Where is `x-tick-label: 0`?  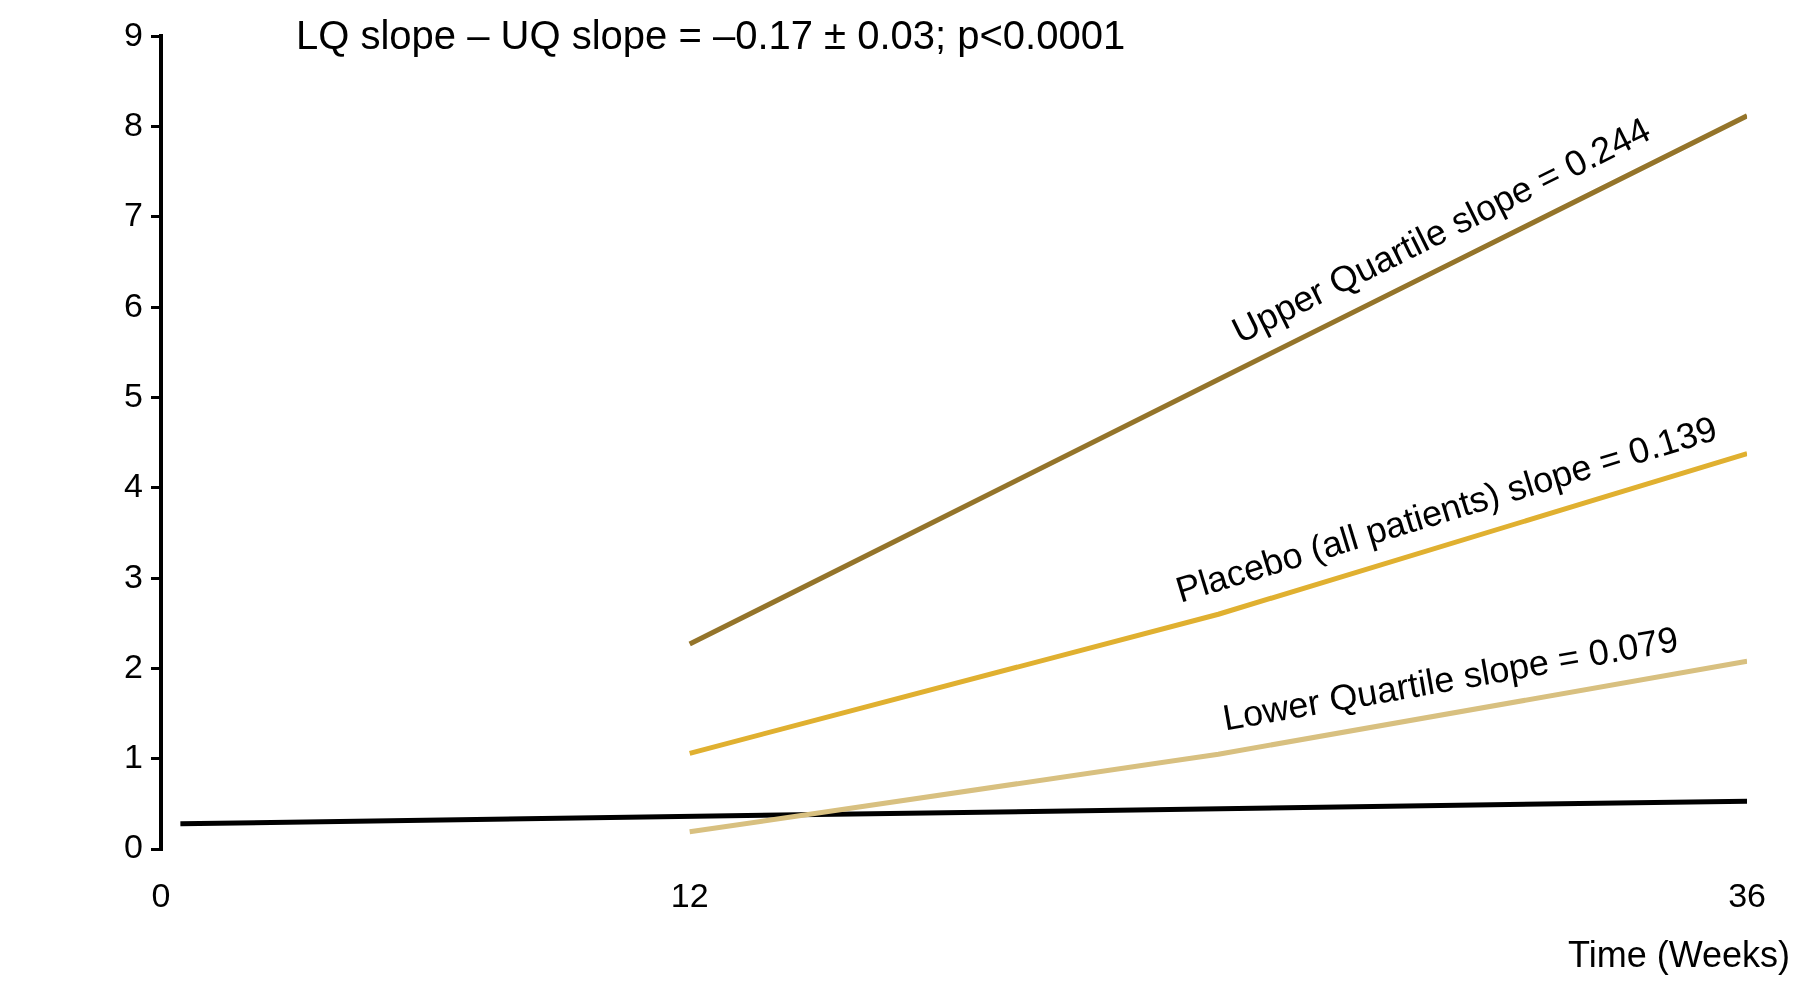 x-tick-label: 0 is located at coordinates (161, 894).